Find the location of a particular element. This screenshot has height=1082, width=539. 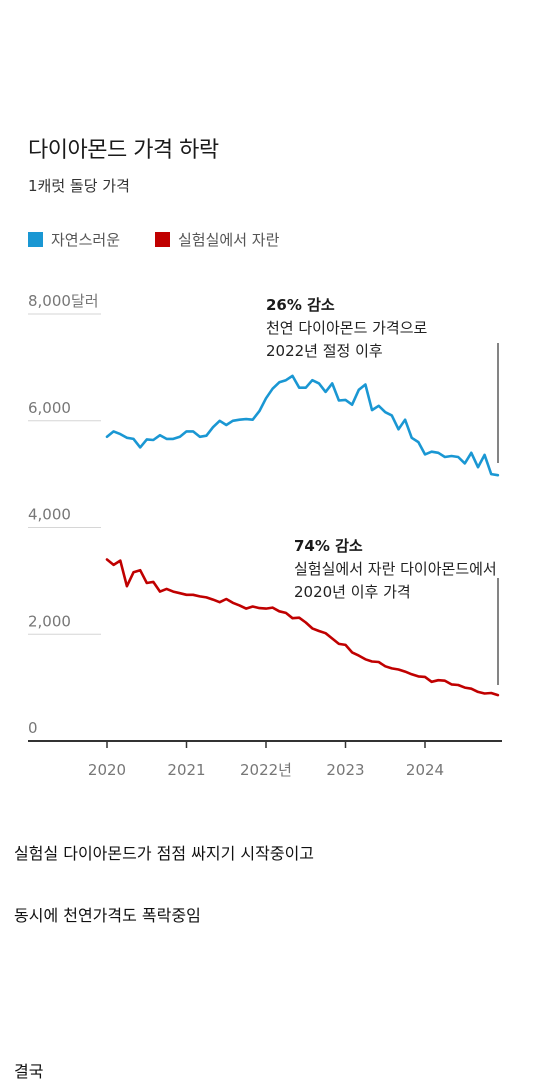

caption-text-1: 실험실 다이아몬드가 점점 싸지기 시작중이고 is located at coordinates (164, 853).